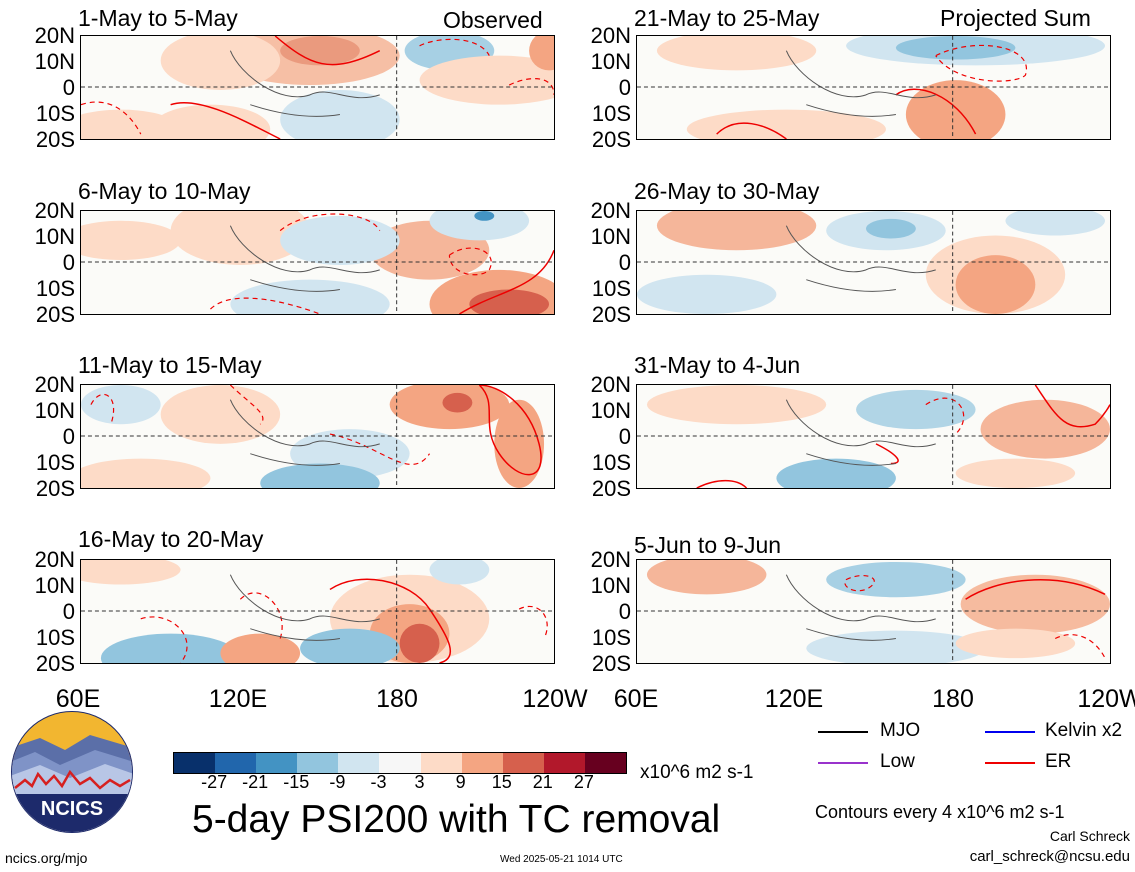 The height and width of the screenshot is (872, 1135). What do you see at coordinates (1010, 763) in the screenshot?
I see `legend-line-er` at bounding box center [1010, 763].